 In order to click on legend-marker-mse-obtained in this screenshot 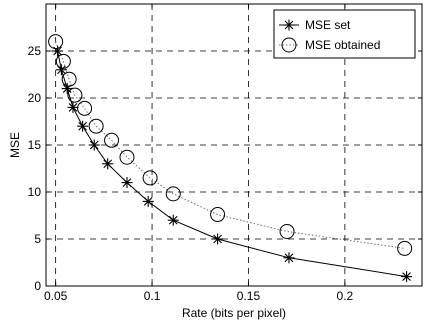, I will do `click(289, 45)`.